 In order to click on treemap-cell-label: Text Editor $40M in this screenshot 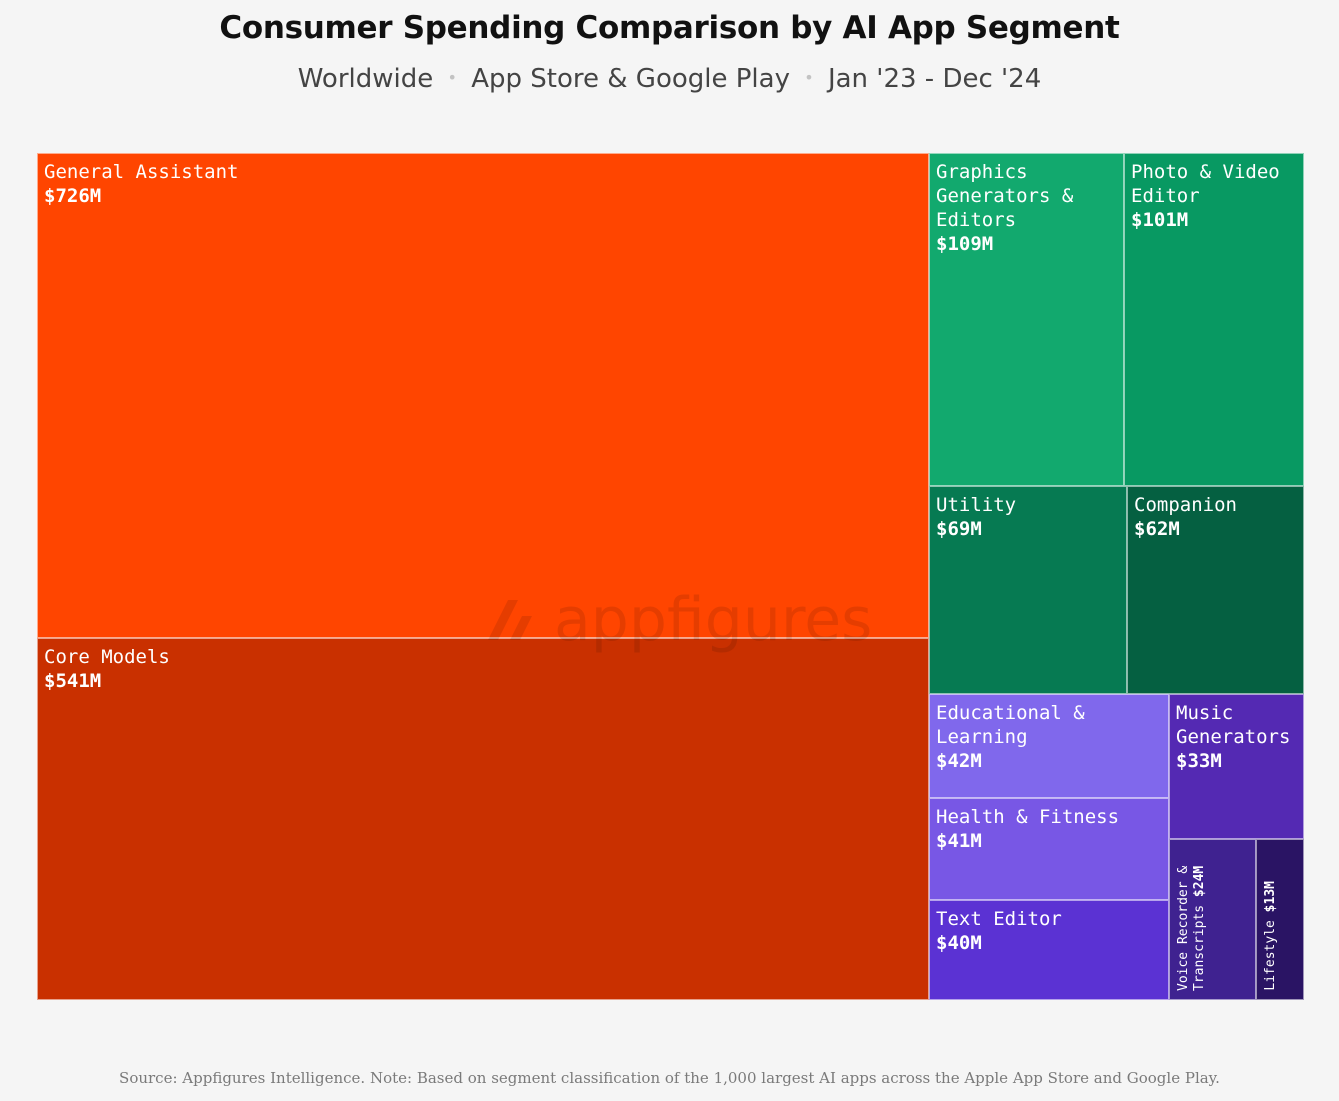, I will do `click(1050, 931)`.